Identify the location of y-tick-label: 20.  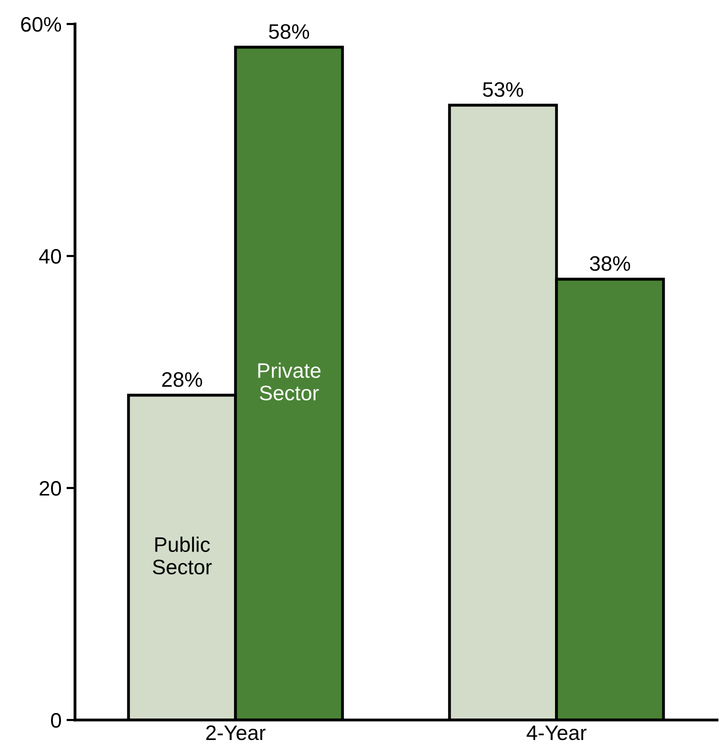
(50, 488).